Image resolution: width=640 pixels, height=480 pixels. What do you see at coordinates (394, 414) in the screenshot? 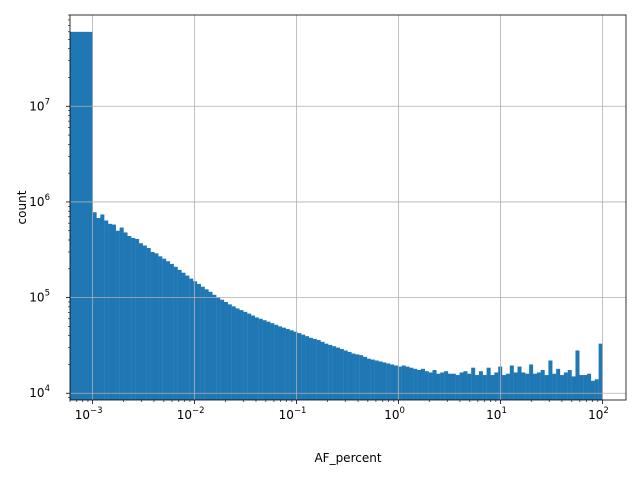
I see `x-tick-label: 10⁰` at bounding box center [394, 414].